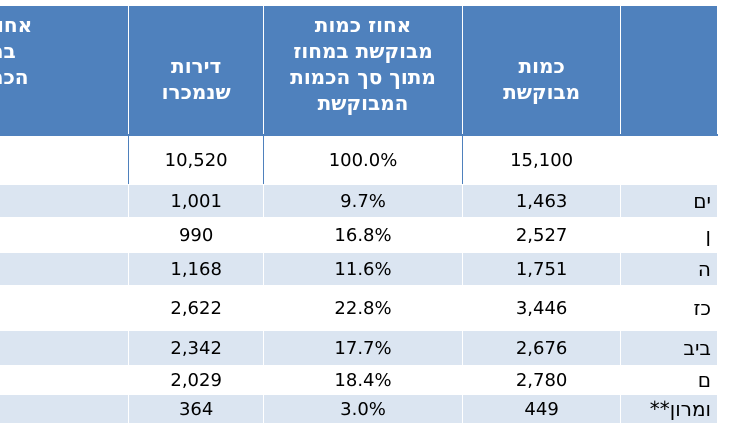 The width and height of the screenshot is (730, 427). I want to click on requested-pct-cell: 18.4%, so click(363, 380).